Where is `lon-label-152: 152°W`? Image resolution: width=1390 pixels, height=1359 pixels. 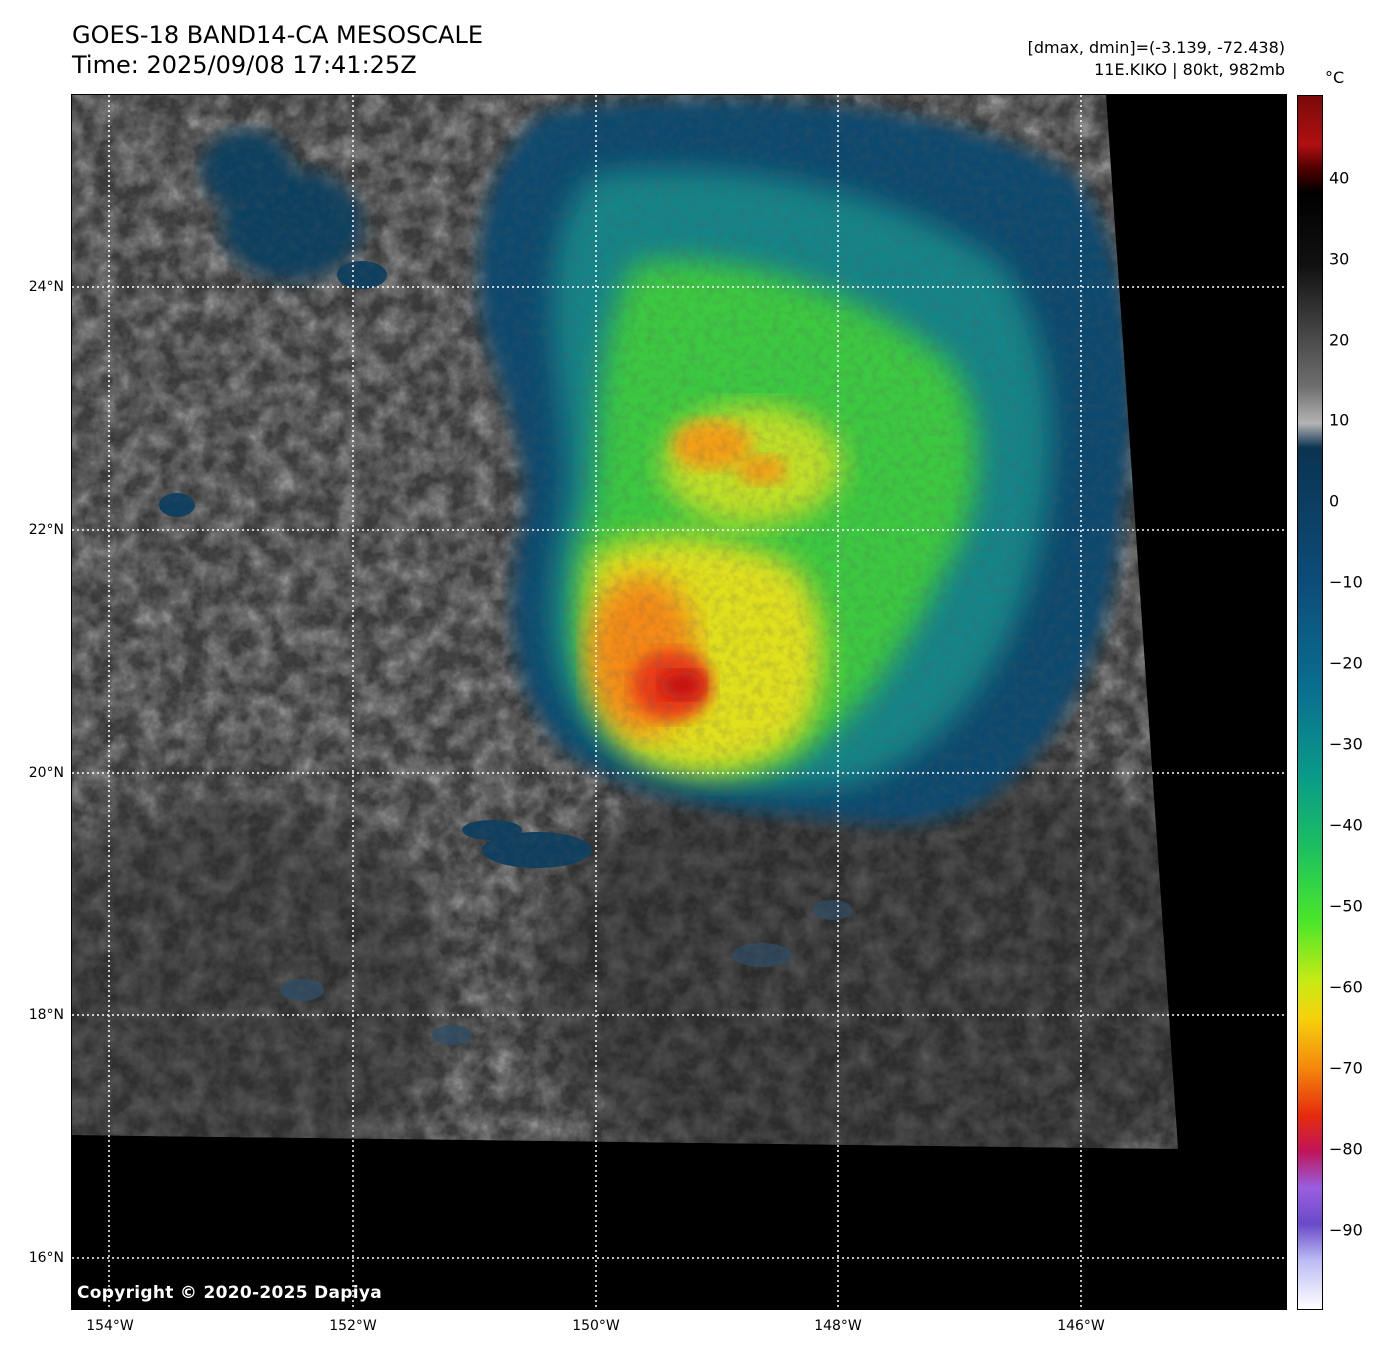
lon-label-152: 152°W is located at coordinates (353, 1326).